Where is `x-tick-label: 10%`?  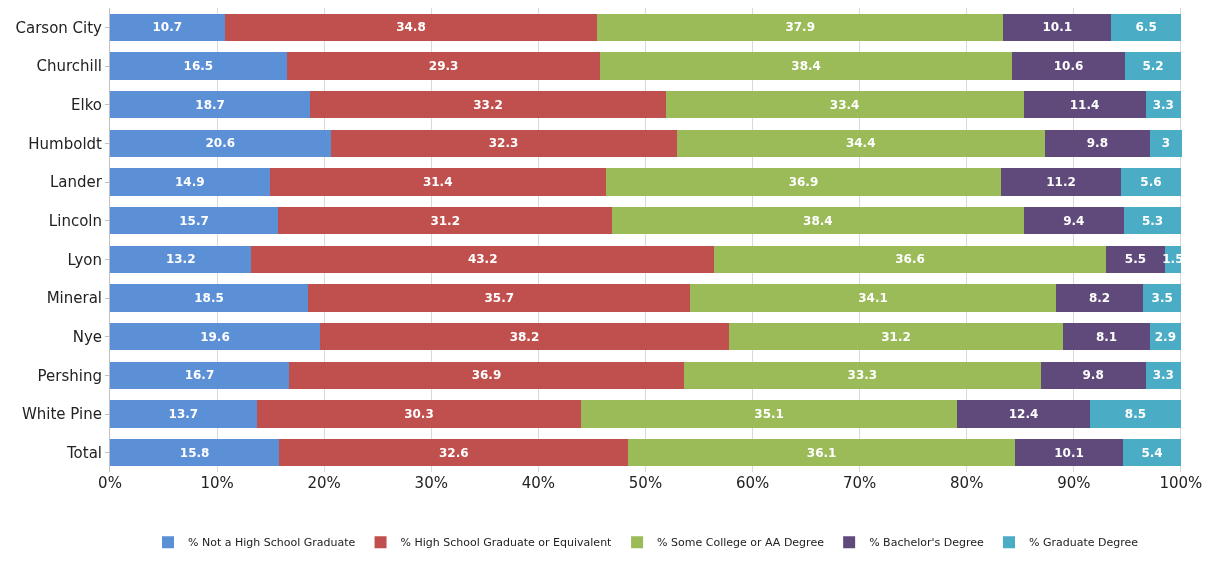 x-tick-label: 10% is located at coordinates (217, 483).